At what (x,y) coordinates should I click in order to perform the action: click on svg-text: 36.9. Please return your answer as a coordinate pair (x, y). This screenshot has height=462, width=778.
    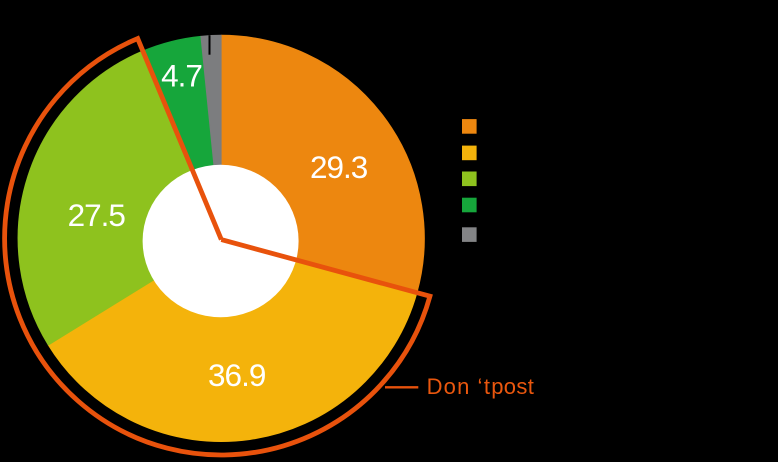
    Looking at the image, I should click on (237, 375).